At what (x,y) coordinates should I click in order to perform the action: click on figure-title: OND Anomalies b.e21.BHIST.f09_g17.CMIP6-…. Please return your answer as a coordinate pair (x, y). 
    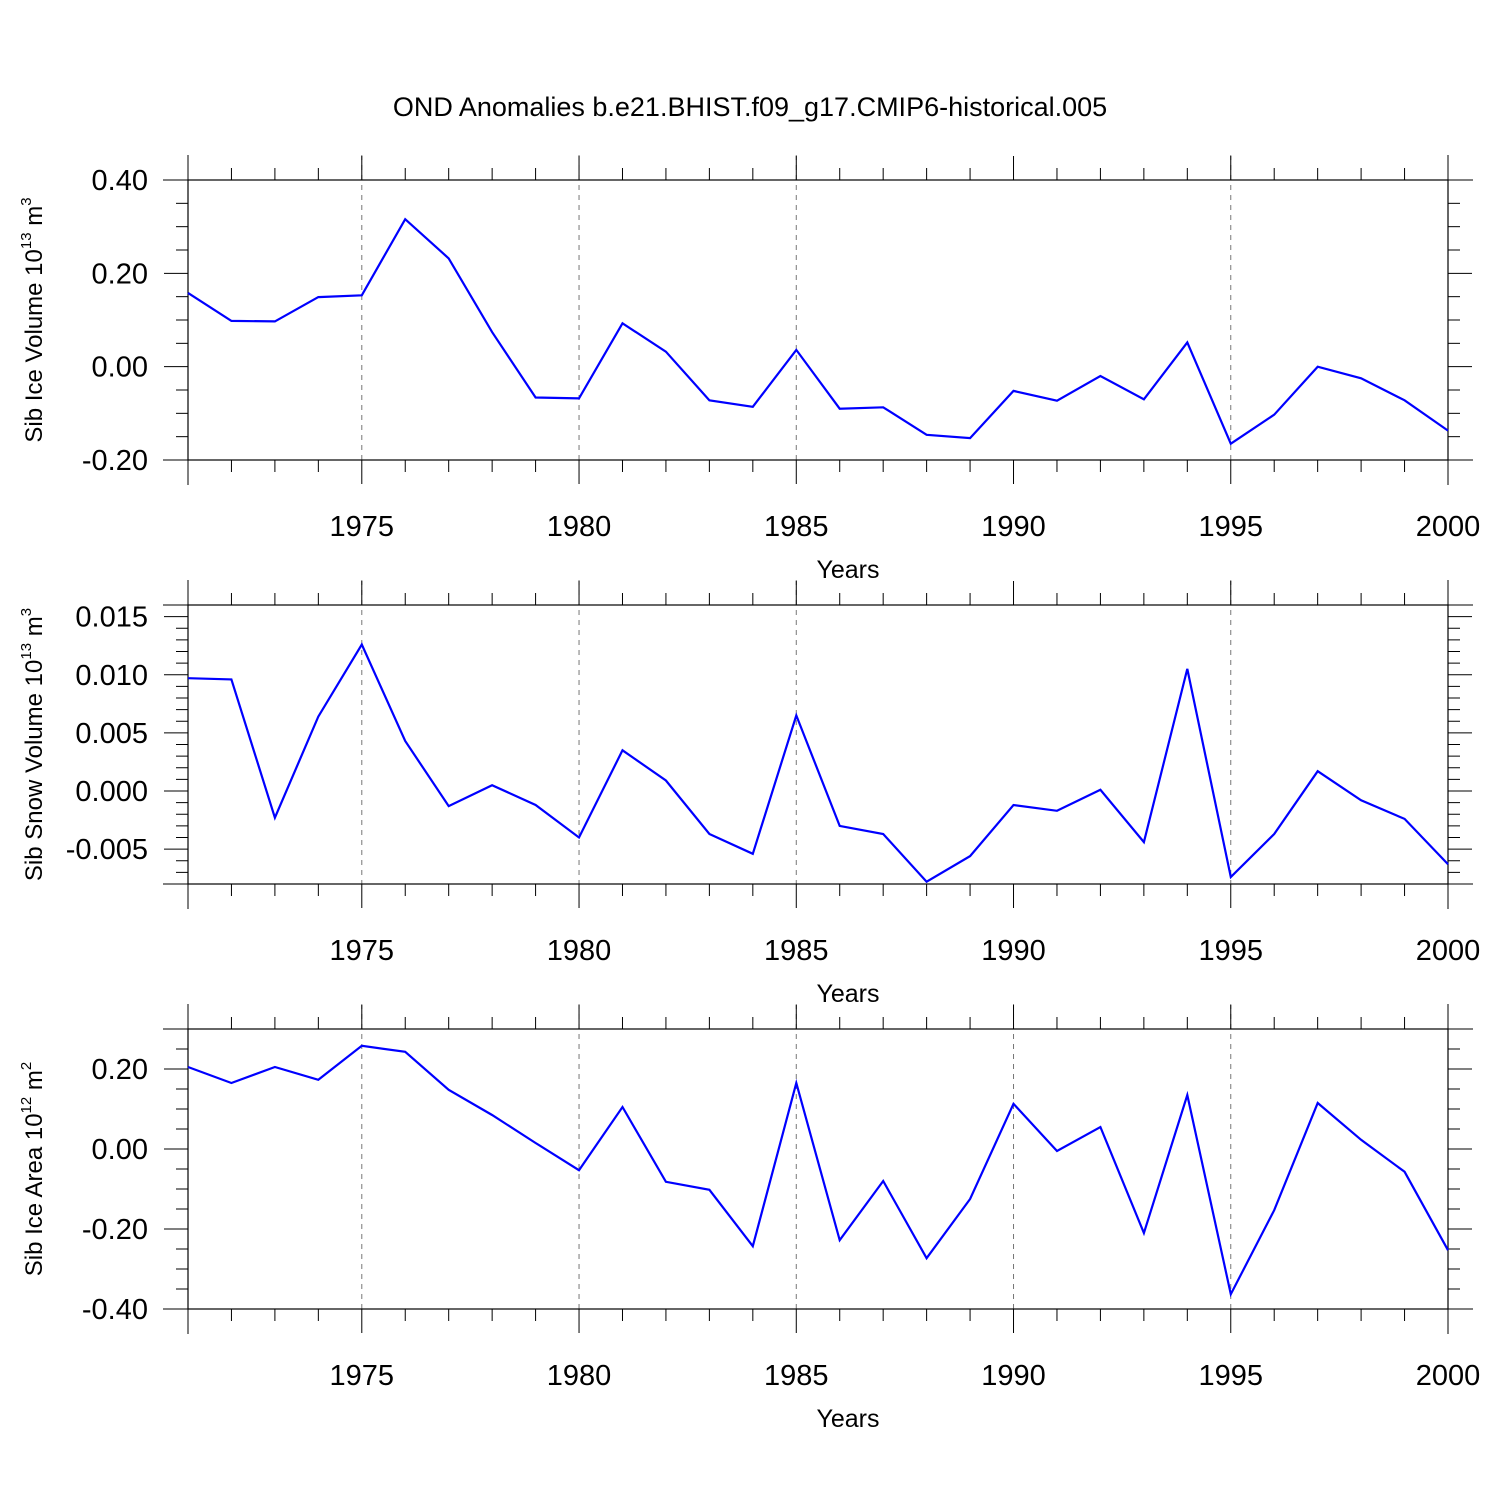
    Looking at the image, I should click on (750, 107).